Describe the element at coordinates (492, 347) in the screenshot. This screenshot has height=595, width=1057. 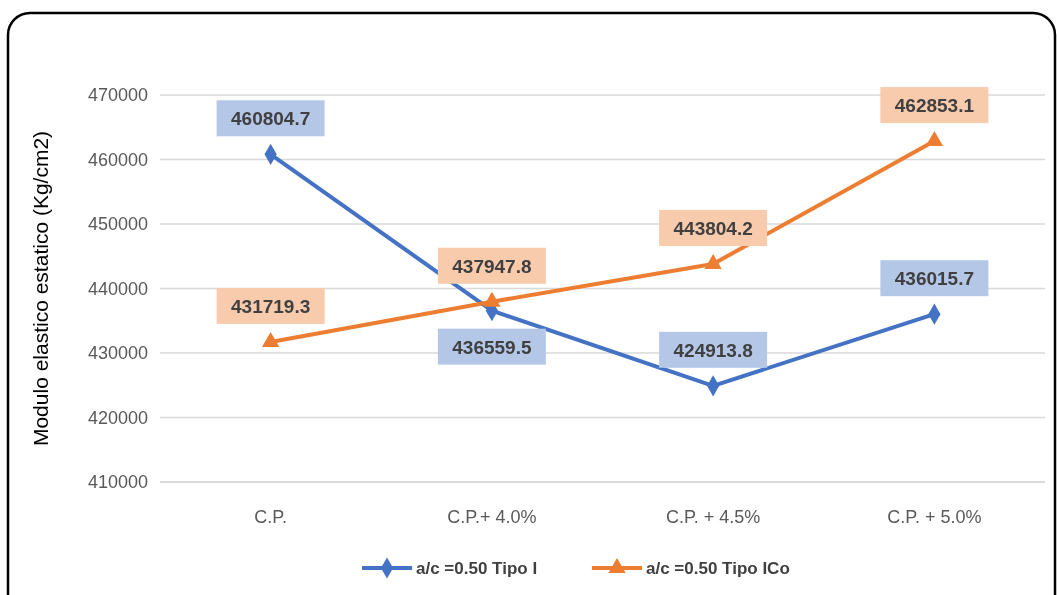
I see `data-label: 436559.5` at that location.